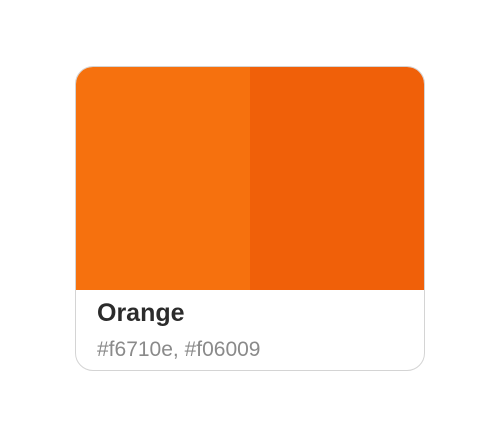 This screenshot has width=500, height=438. What do you see at coordinates (141, 313) in the screenshot?
I see `swatch-name: Orange` at bounding box center [141, 313].